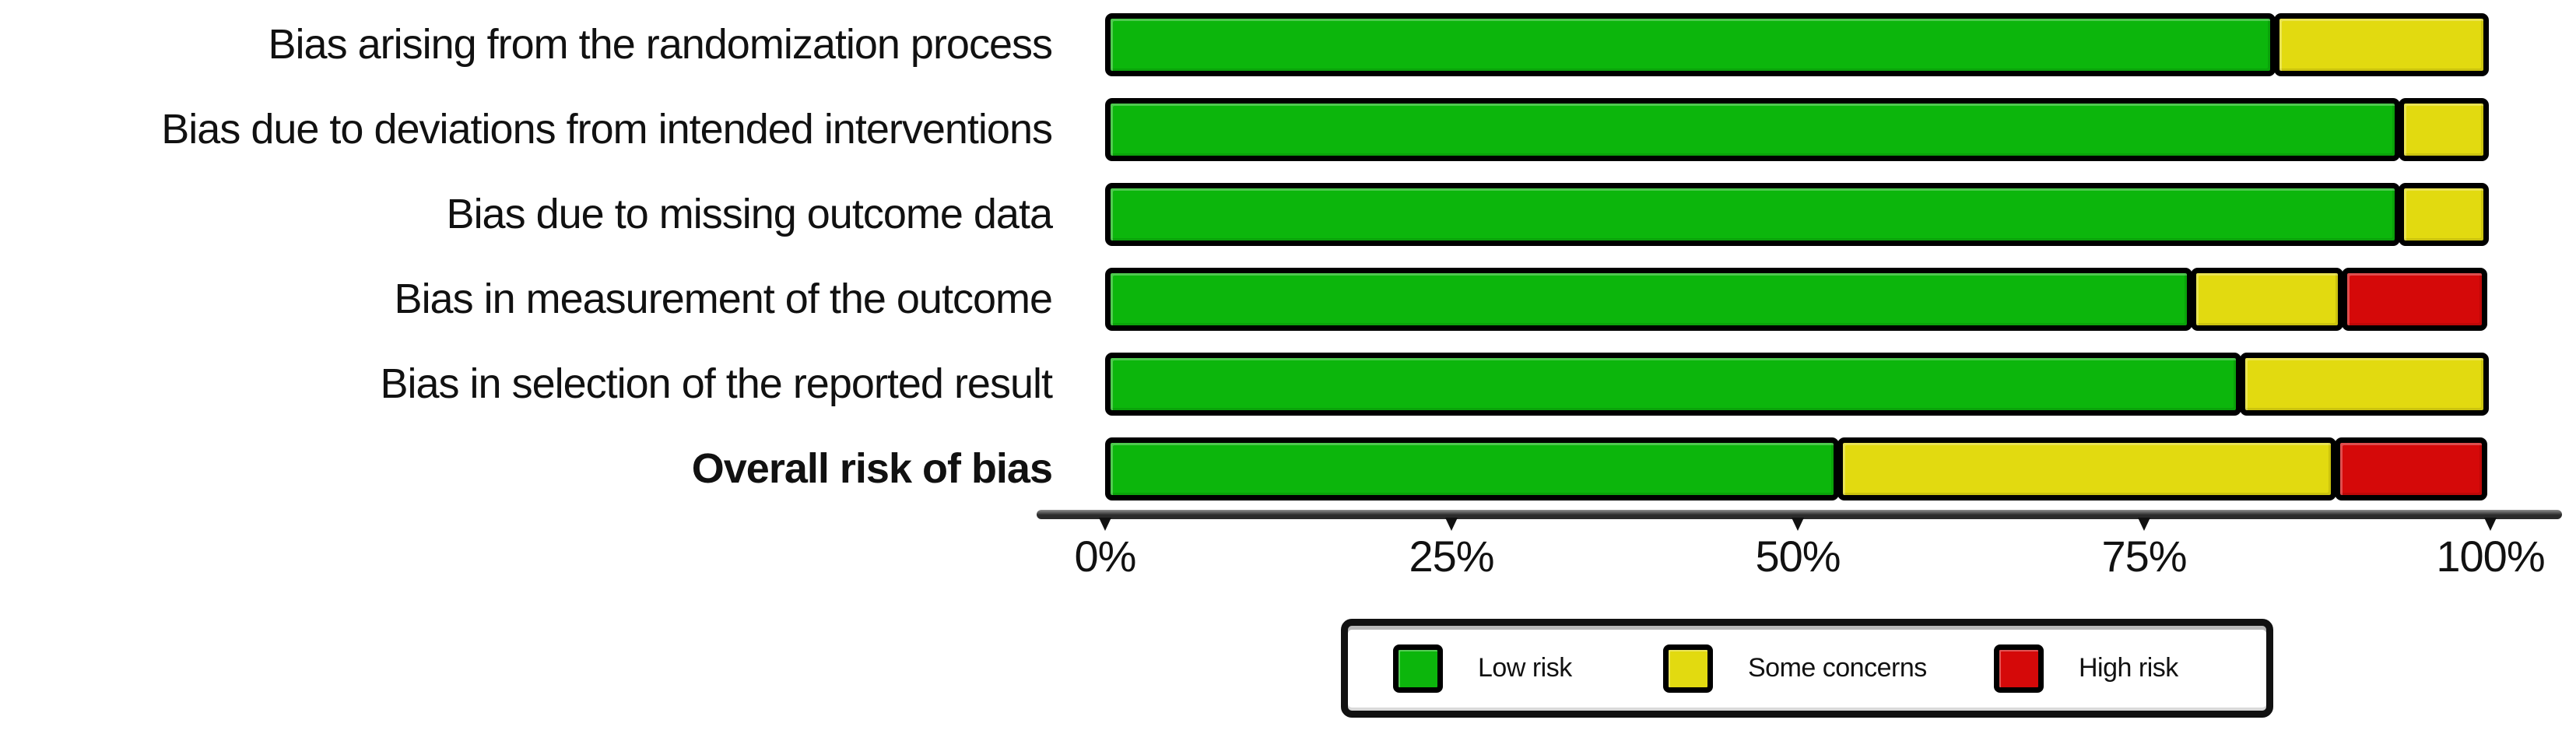 This screenshot has width=2576, height=734. What do you see at coordinates (724, 299) in the screenshot?
I see `category-label: Bias in measurement of the outcome` at bounding box center [724, 299].